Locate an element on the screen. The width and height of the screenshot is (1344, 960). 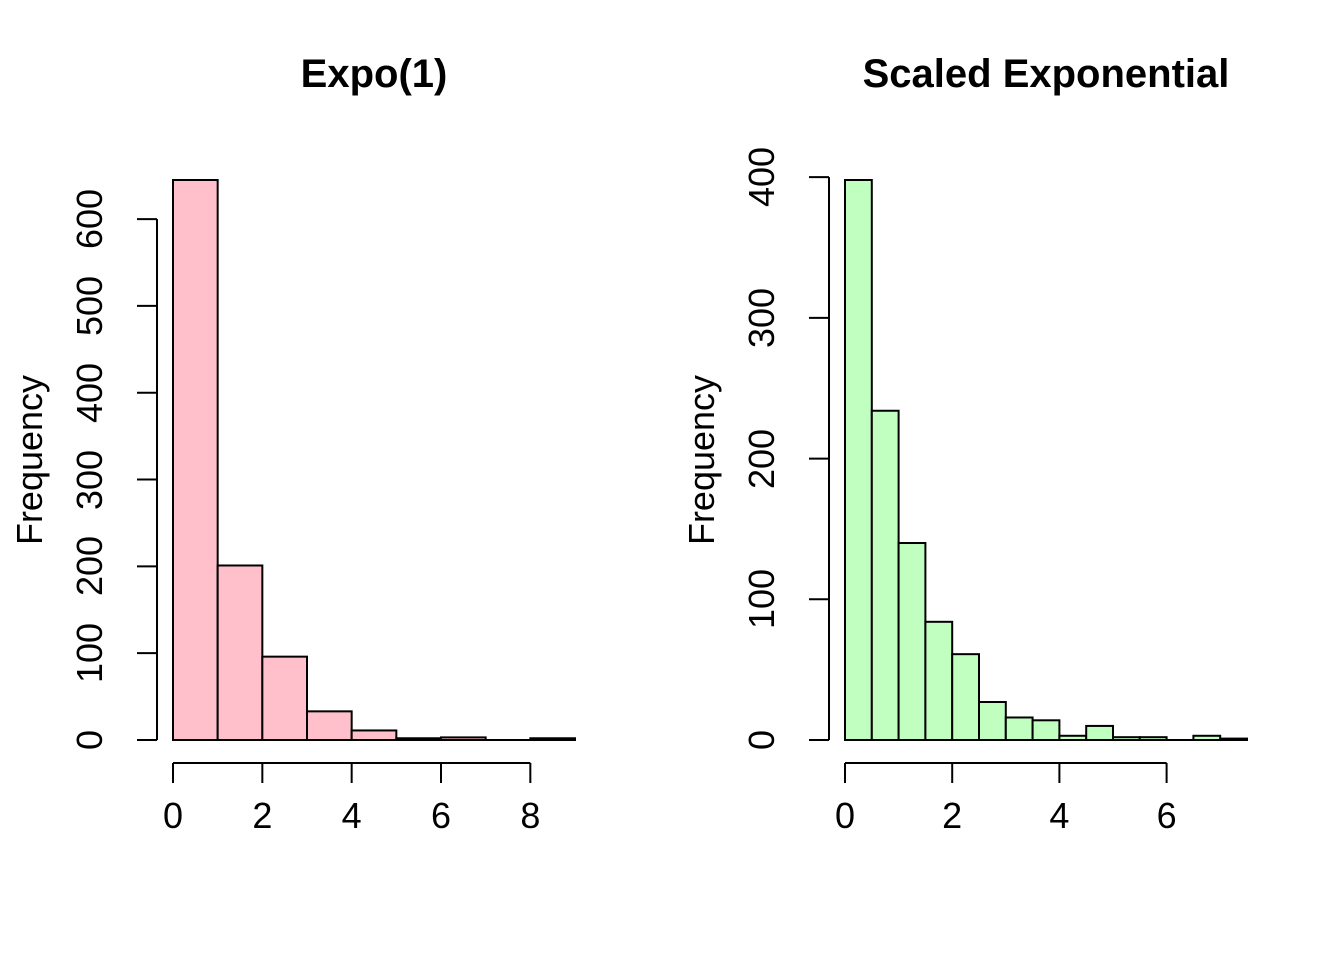
chart-title: Expo(1) is located at coordinates (374, 74).